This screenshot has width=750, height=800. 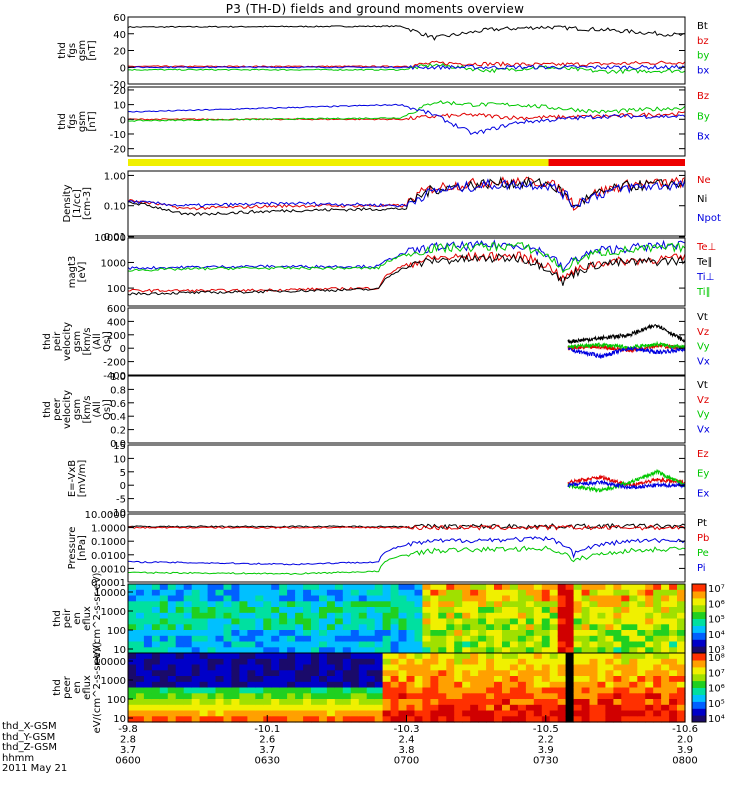 What do you see at coordinates (364, 409) in the screenshot?
I see `panel-6: thdpeervelocitygsm[km/s(AllQs)]` at bounding box center [364, 409].